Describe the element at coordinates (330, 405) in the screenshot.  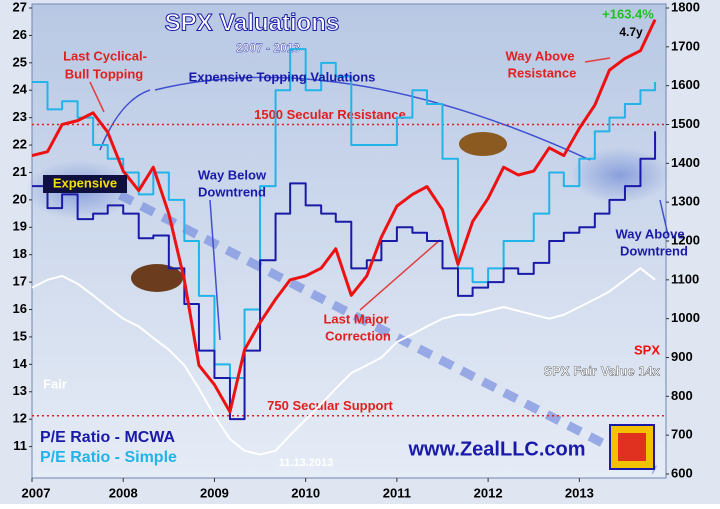
I see `reference-label: 750 Secular Support` at that location.